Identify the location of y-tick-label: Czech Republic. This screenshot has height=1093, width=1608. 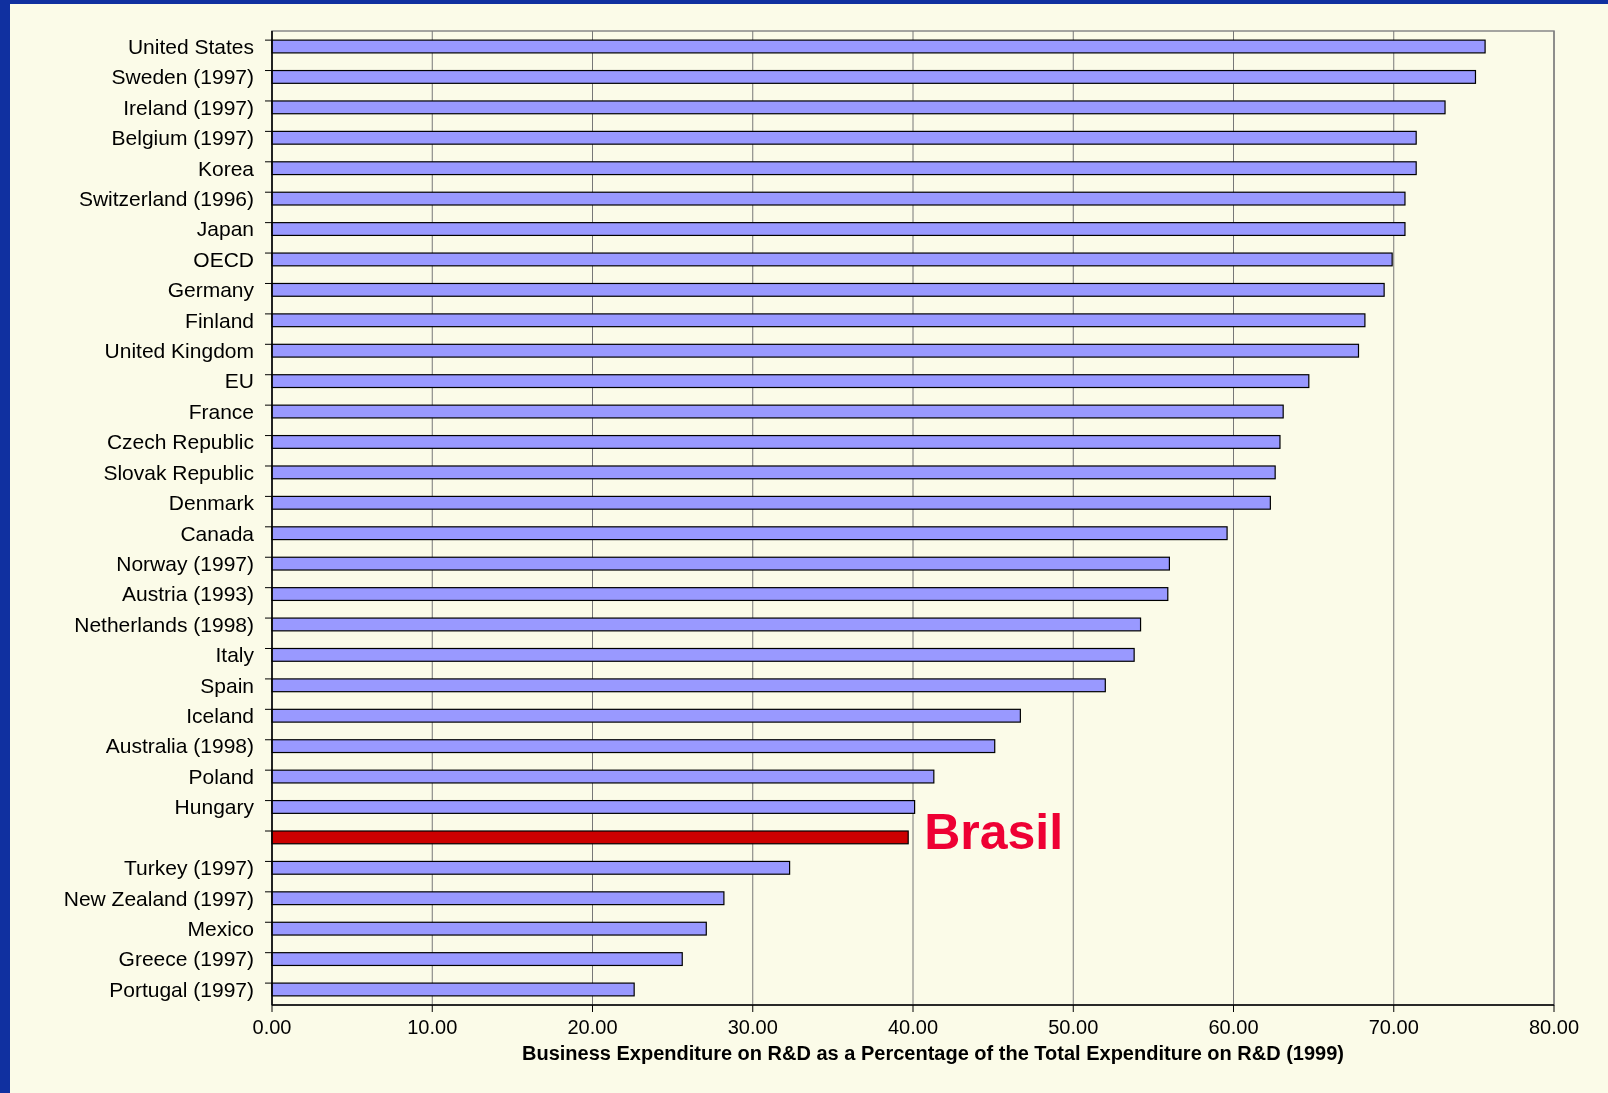
(180, 442).